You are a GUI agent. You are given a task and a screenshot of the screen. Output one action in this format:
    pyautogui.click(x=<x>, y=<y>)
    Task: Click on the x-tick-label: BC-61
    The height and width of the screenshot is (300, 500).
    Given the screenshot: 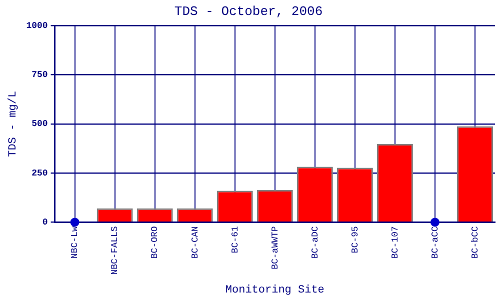 What is the action you would take?
    pyautogui.click(x=235, y=240)
    